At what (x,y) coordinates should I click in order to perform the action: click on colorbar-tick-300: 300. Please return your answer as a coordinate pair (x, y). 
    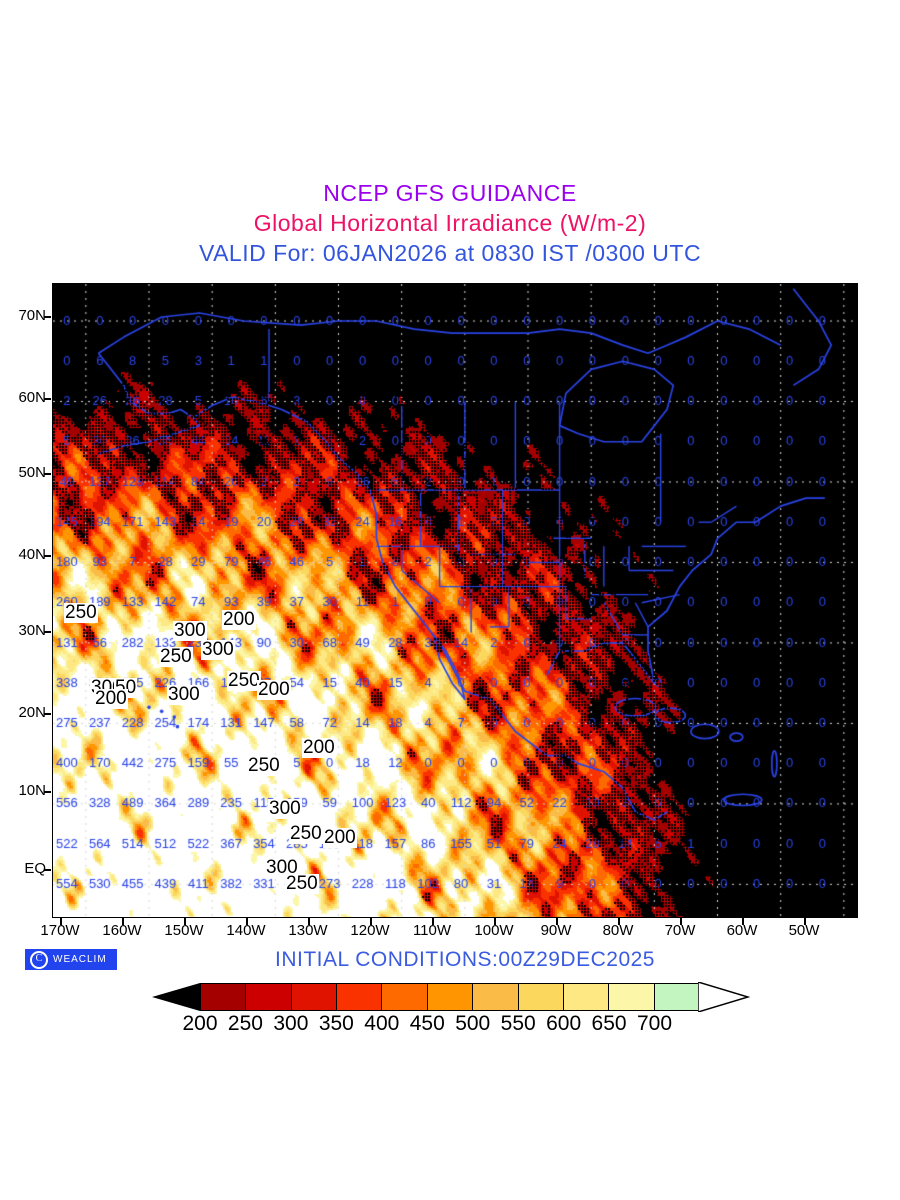
    Looking at the image, I should click on (291, 1023).